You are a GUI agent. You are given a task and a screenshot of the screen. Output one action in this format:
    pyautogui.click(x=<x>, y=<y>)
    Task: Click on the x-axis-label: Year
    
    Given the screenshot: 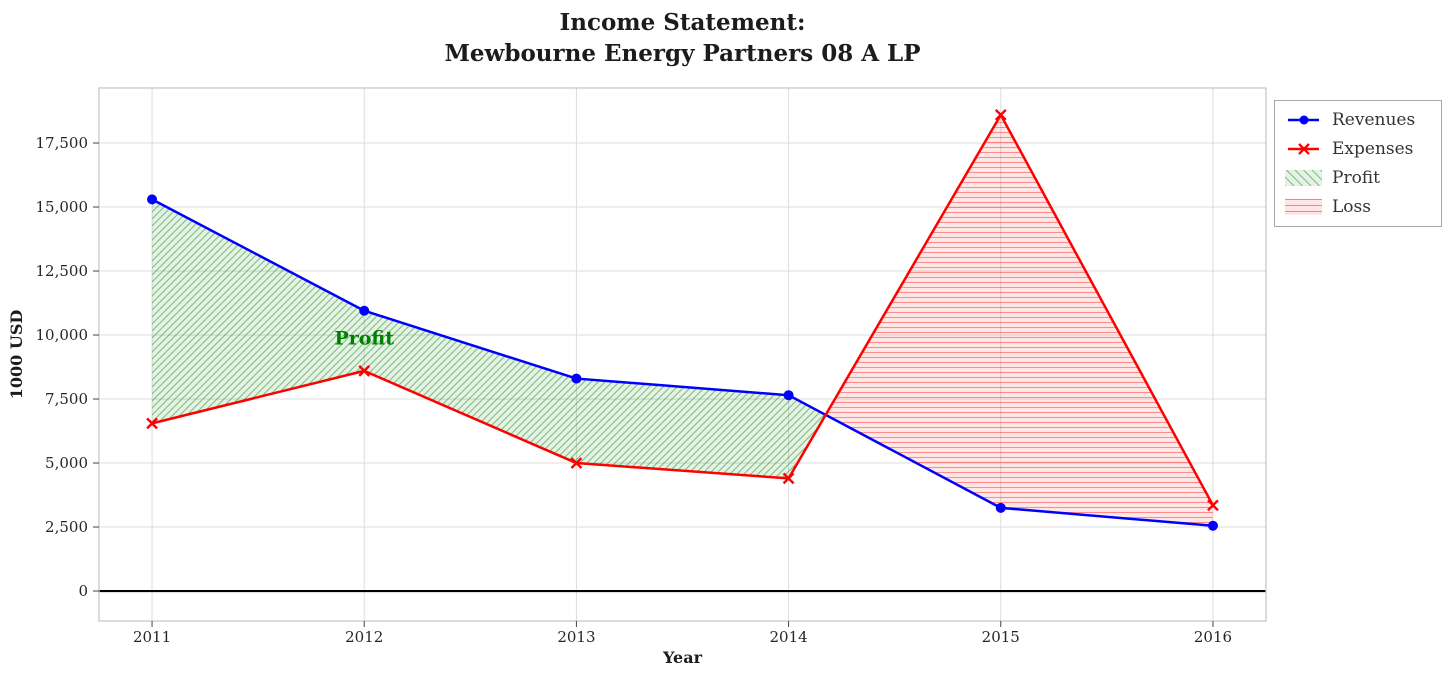 What is the action you would take?
    pyautogui.click(x=682, y=657)
    